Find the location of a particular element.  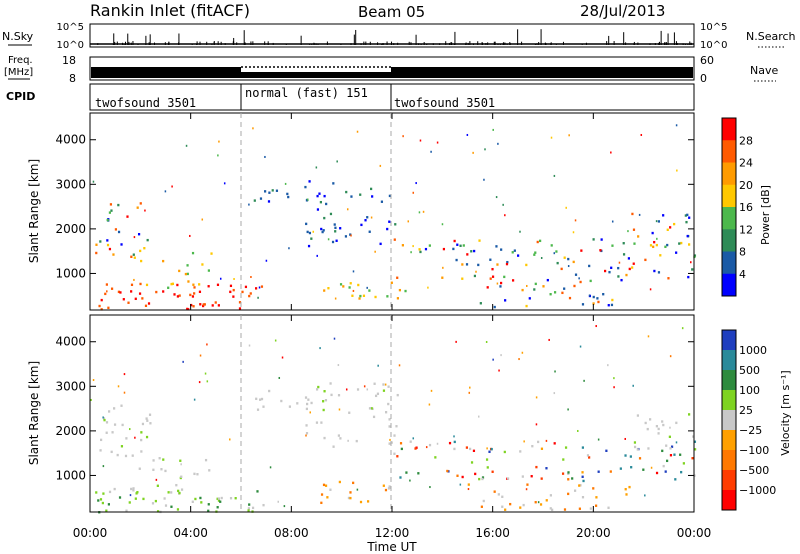

nsearch-label: N.Search is located at coordinates (771, 36).